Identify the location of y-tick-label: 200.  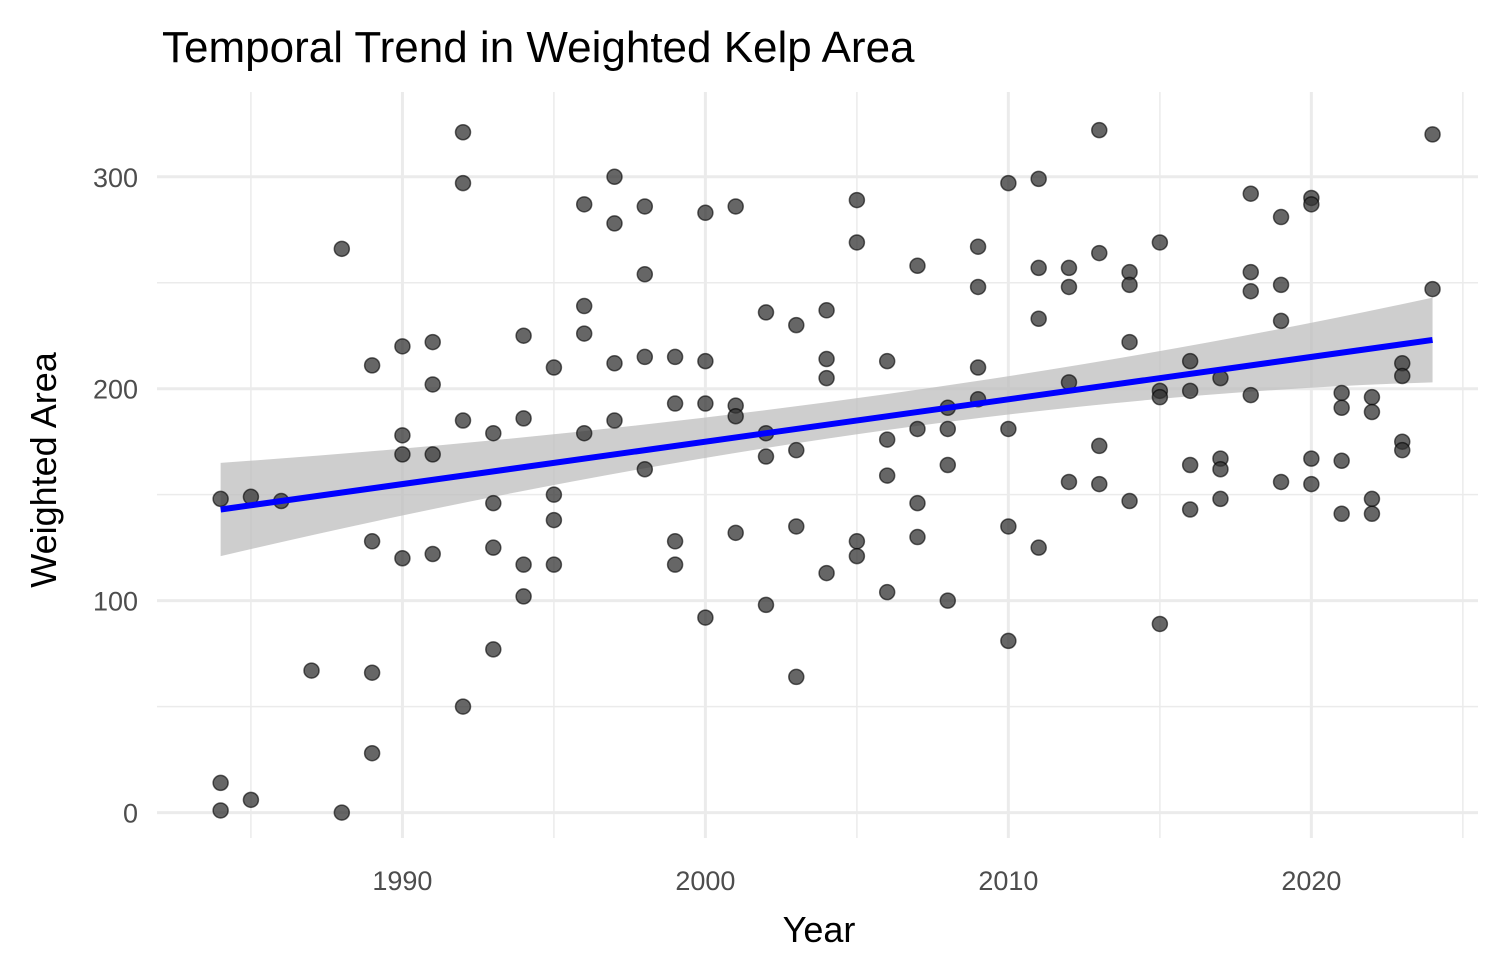
(115, 390).